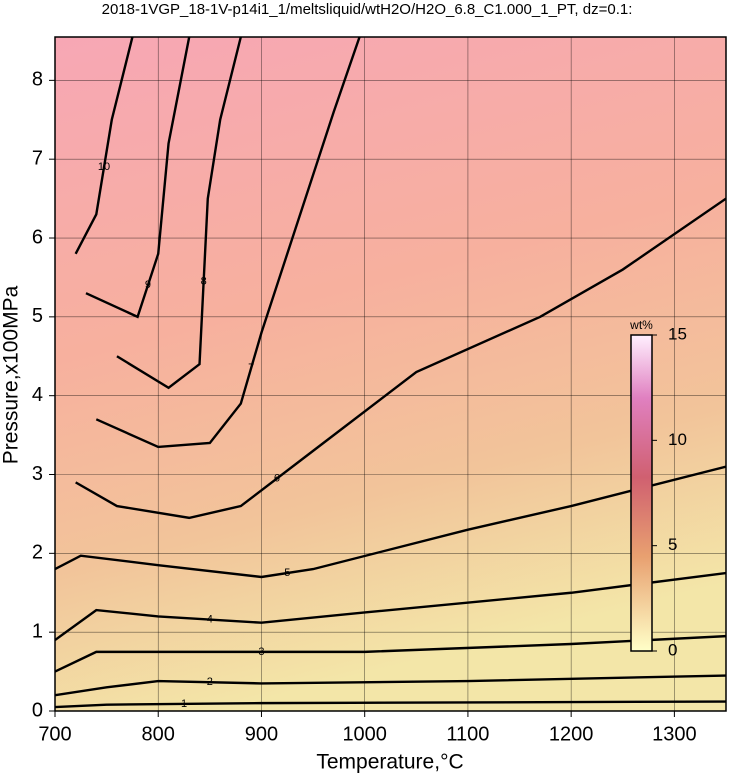 The width and height of the screenshot is (734, 781). I want to click on y-axis-label: Pressure,x100MPa, so click(11, 374).